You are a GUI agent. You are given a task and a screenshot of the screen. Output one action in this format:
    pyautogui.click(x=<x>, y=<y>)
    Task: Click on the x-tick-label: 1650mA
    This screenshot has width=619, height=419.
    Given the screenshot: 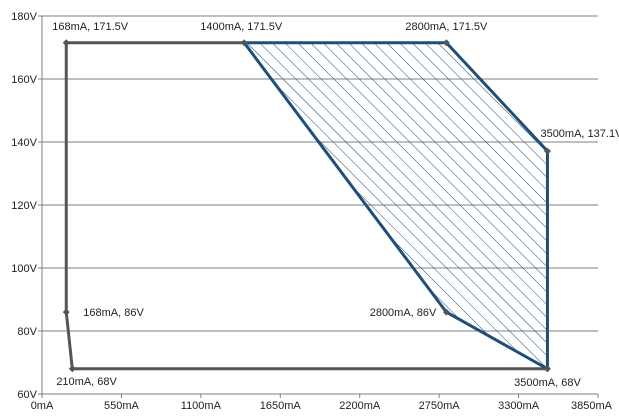 What is the action you would take?
    pyautogui.click(x=281, y=406)
    